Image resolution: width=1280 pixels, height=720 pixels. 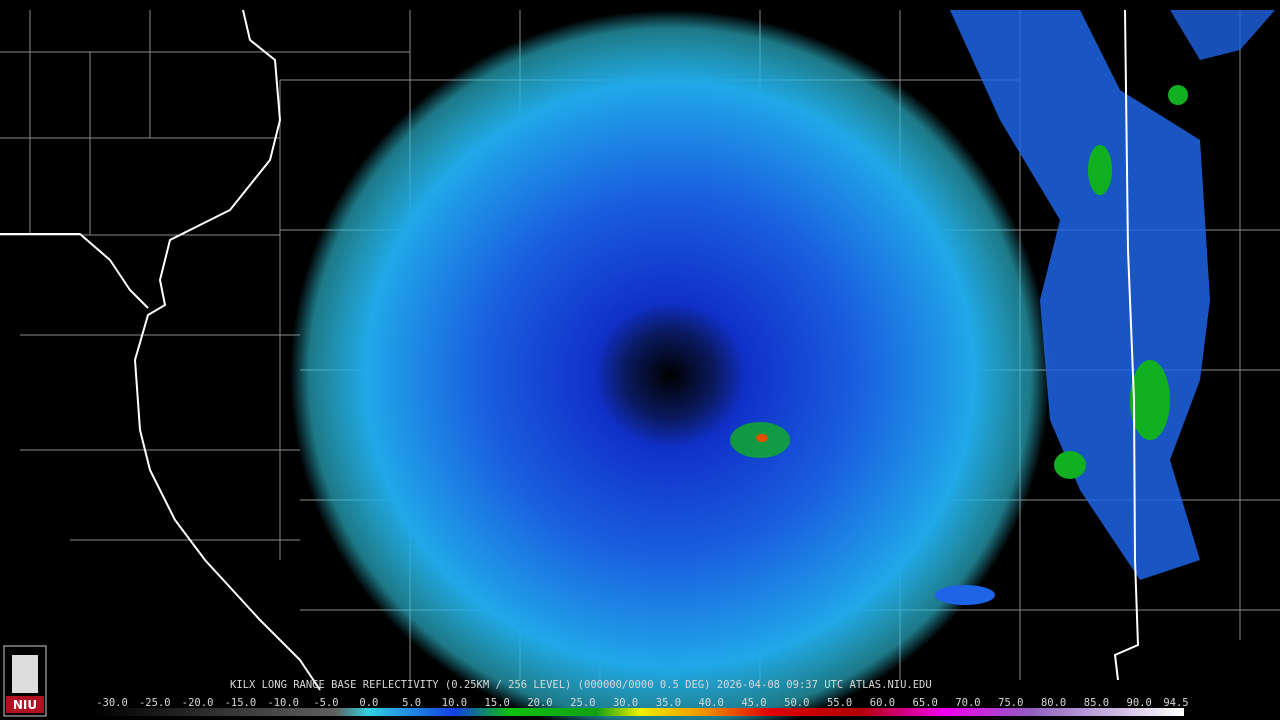 What do you see at coordinates (1053, 703) in the screenshot?
I see `legend-label: 80.0` at bounding box center [1053, 703].